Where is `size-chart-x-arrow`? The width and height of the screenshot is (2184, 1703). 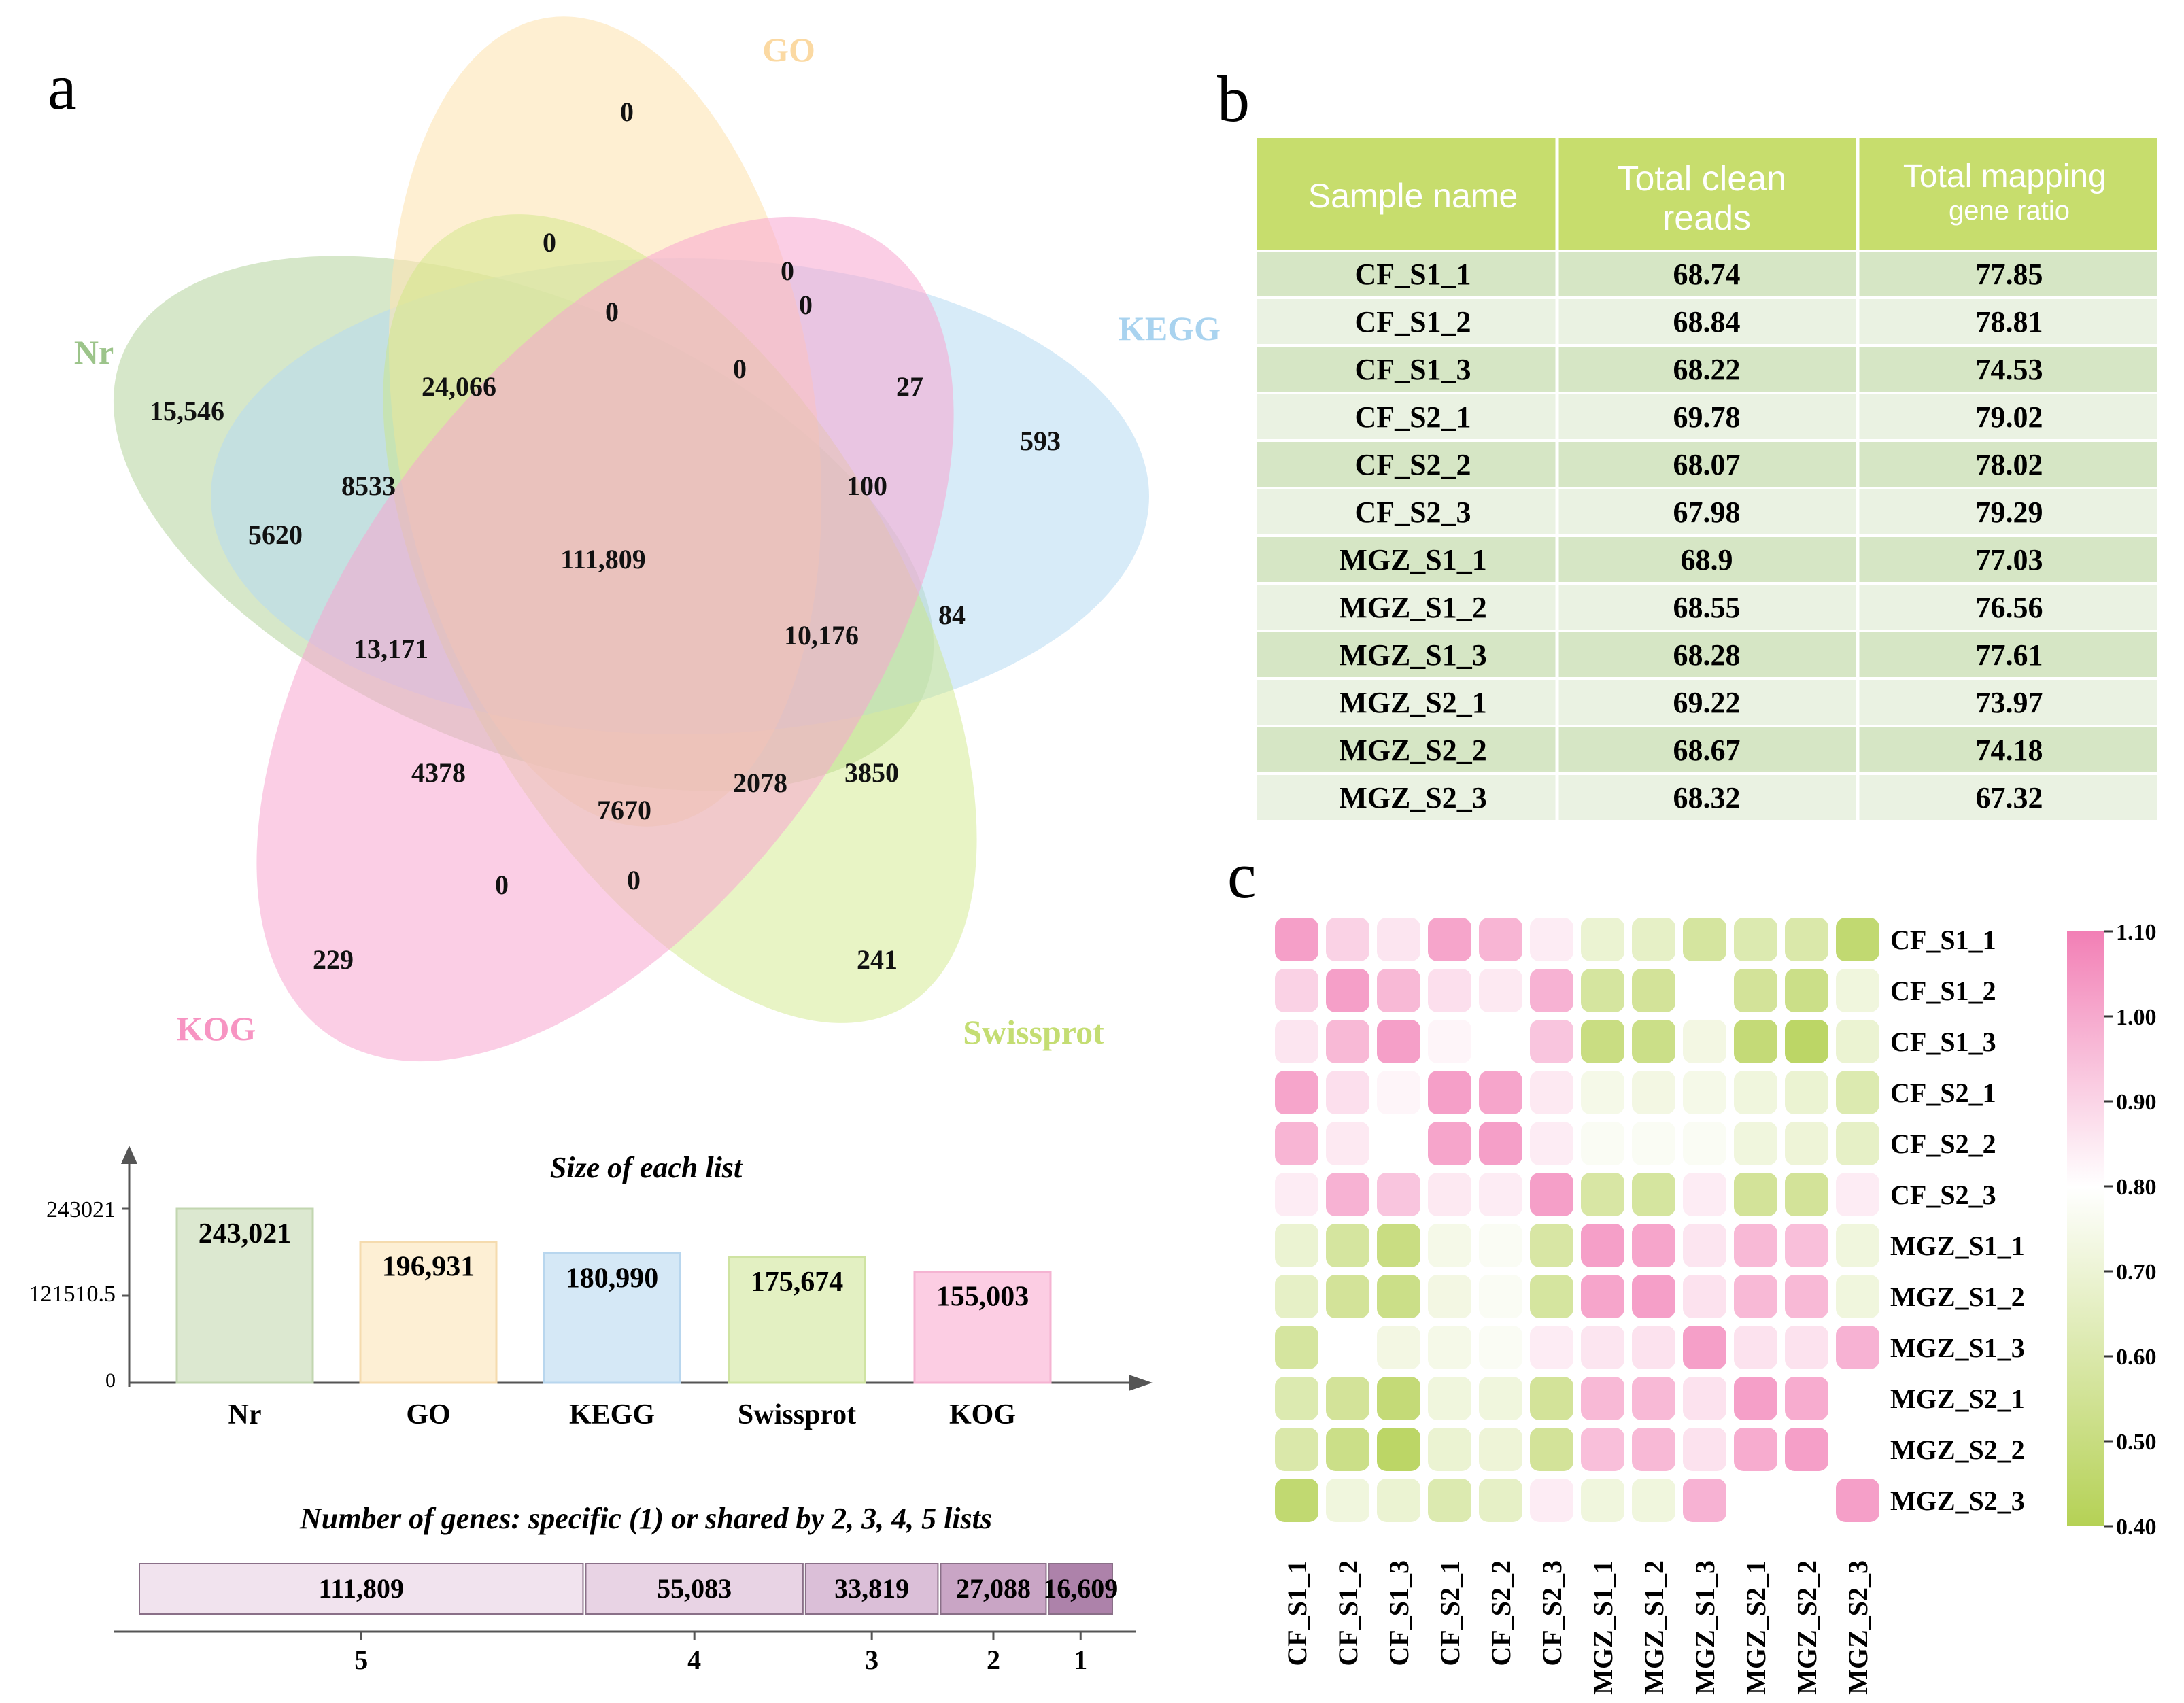 size-chart-x-arrow is located at coordinates (1141, 1383).